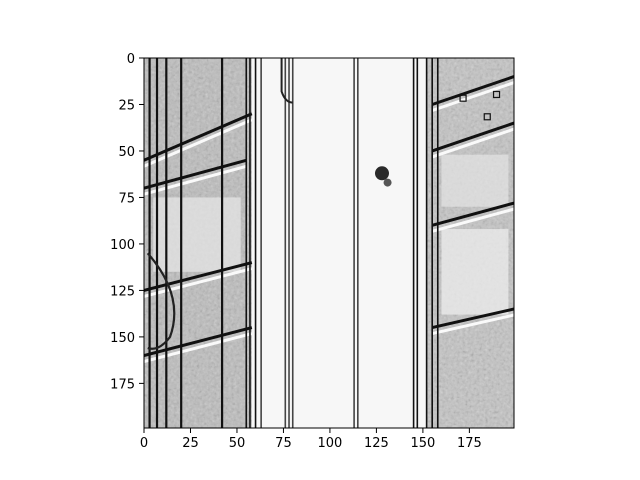  Describe the element at coordinates (475, 180) in the screenshot. I see `right-upper-panel` at that location.